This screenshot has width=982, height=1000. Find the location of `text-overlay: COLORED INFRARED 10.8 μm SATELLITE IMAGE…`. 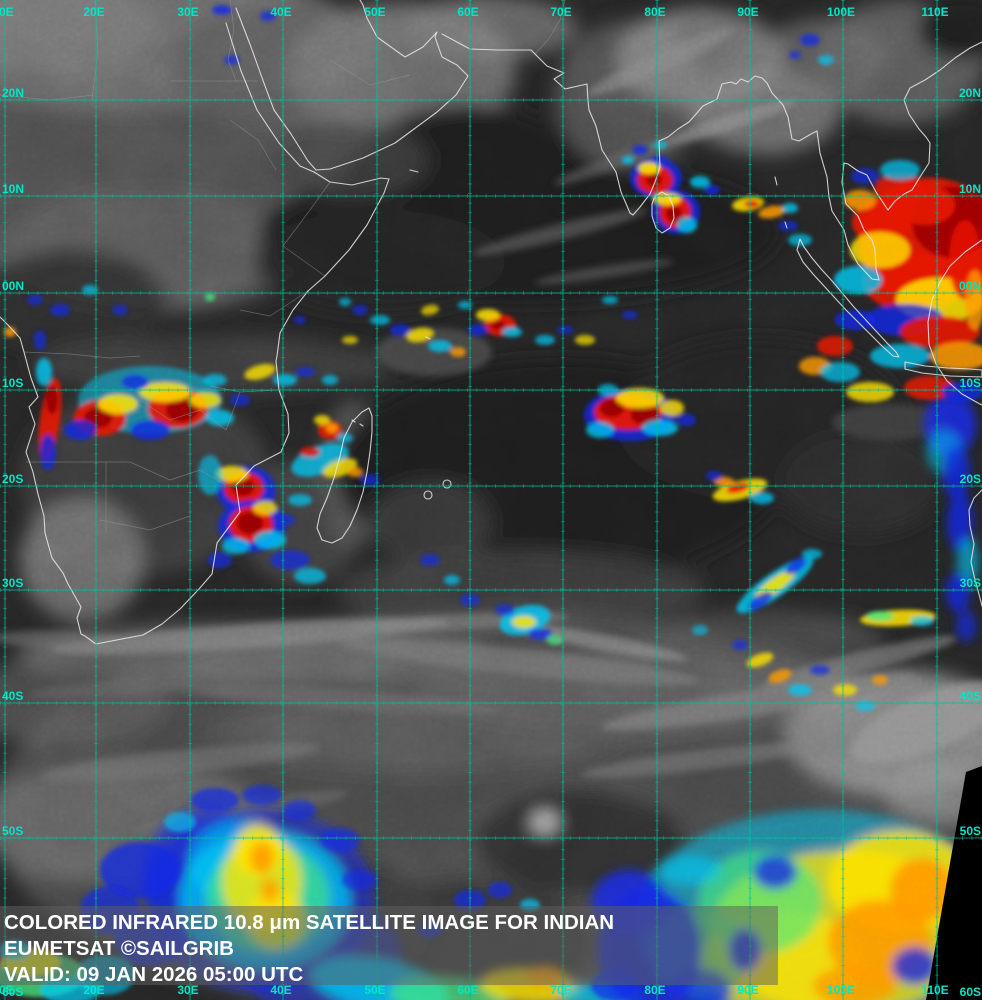

text-overlay: COLORED INFRARED 10.8 μm SATELLITE IMAGE… is located at coordinates (389, 946).